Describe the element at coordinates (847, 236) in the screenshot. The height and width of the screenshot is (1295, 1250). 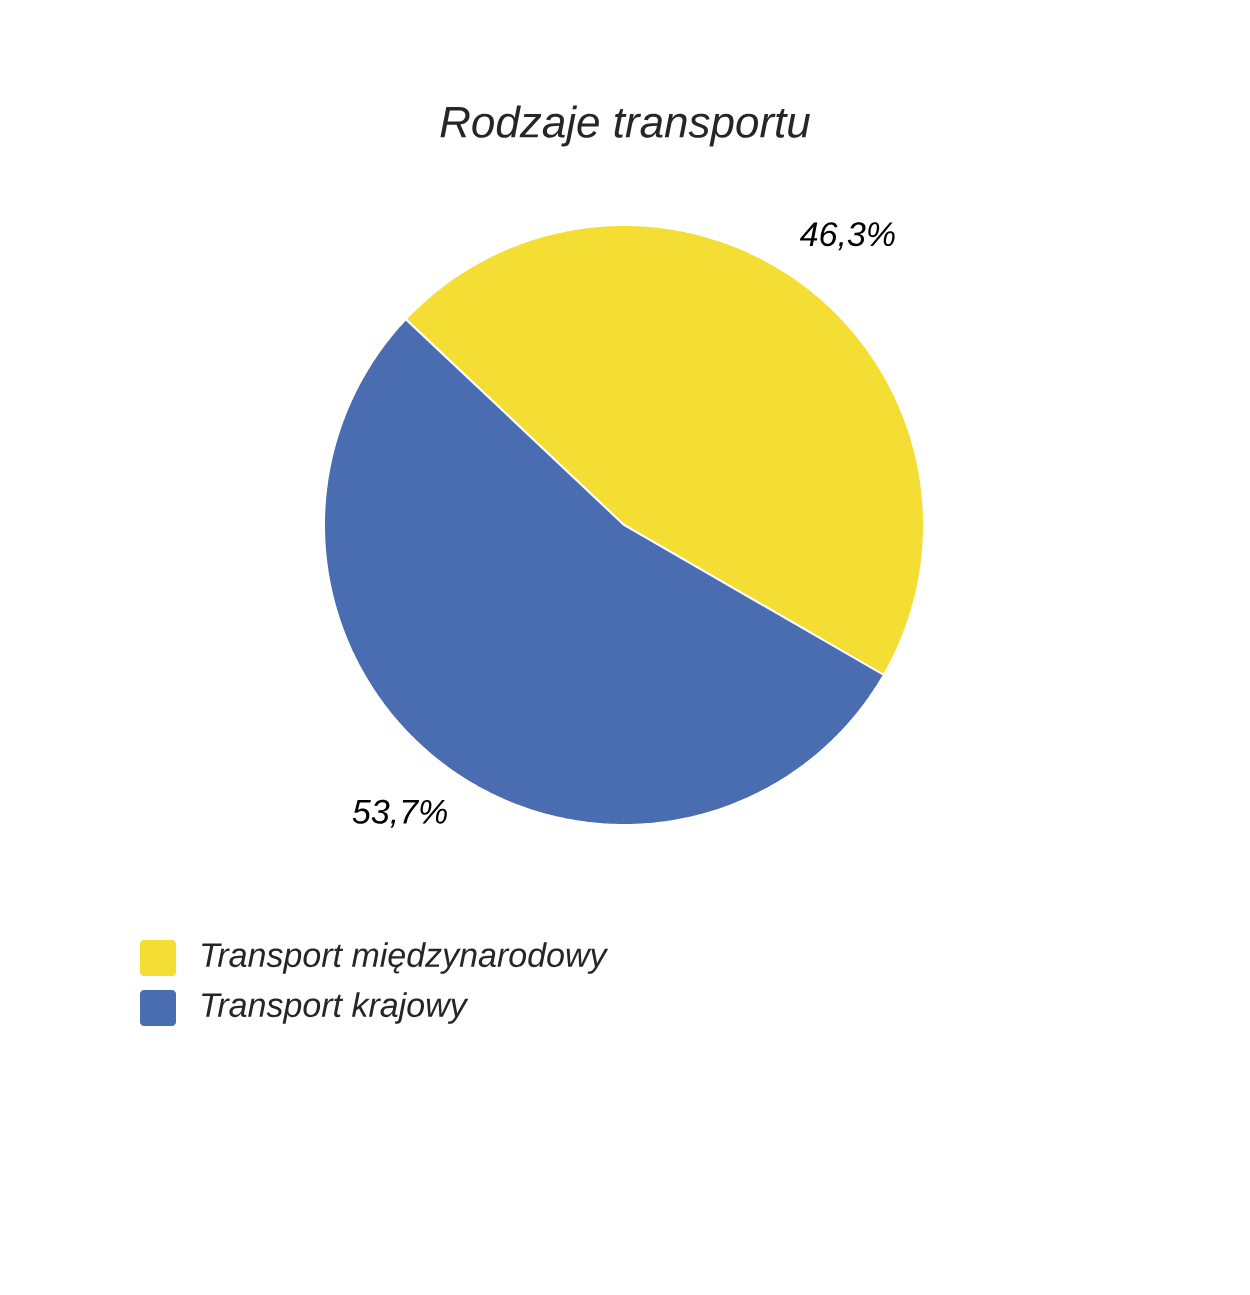
I see `data-label: 46,3%` at that location.